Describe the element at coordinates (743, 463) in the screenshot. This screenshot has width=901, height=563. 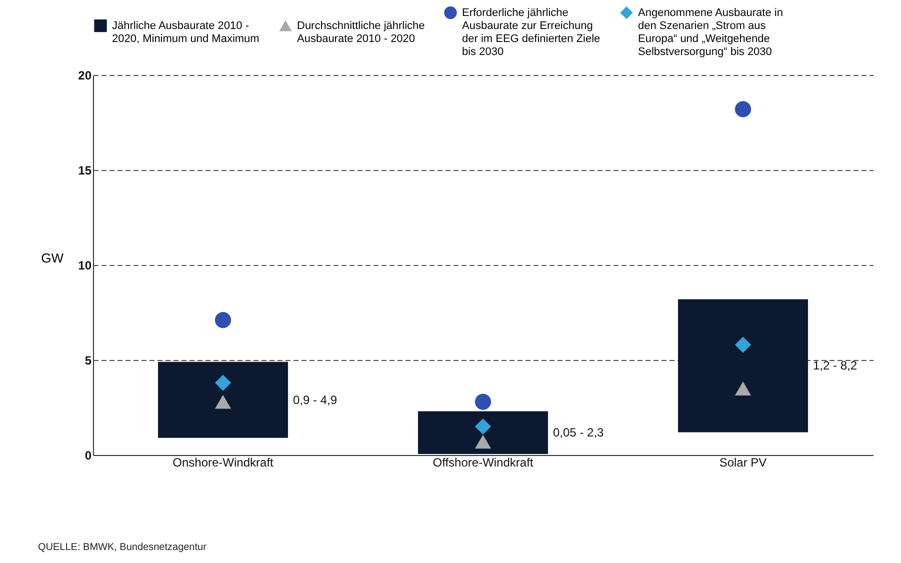
I see `x-tick-label: Solar PV` at that location.